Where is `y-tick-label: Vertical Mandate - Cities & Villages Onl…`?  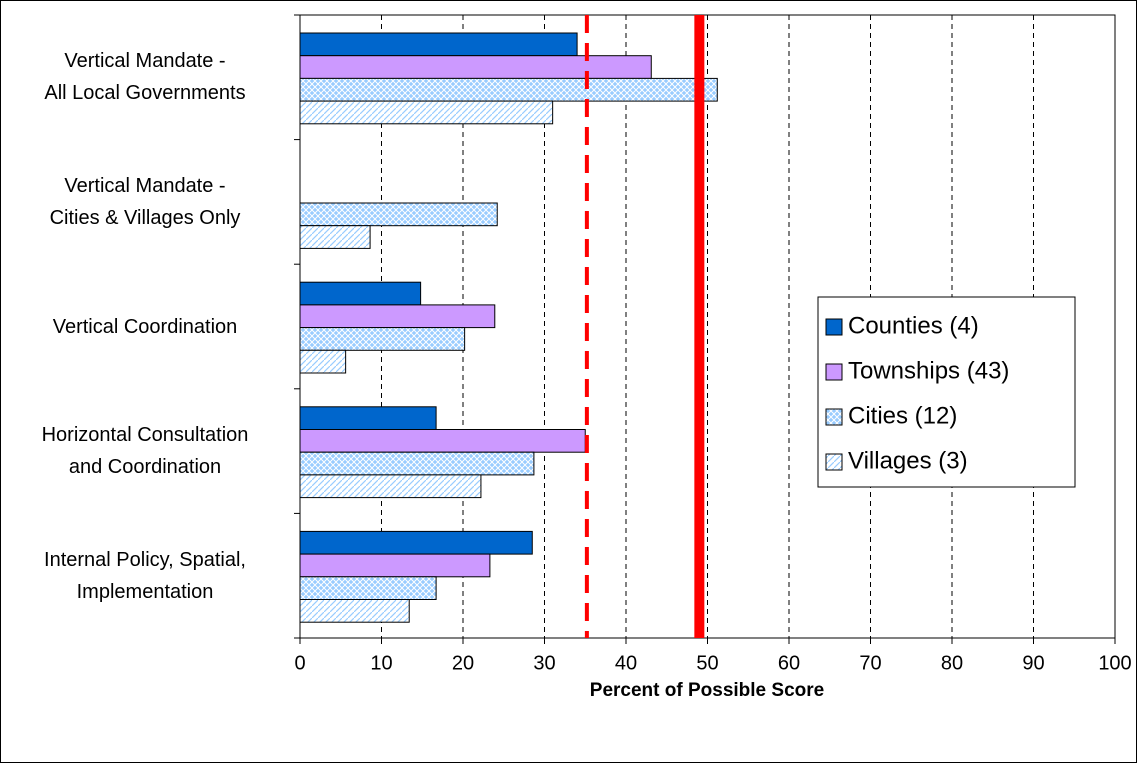 y-tick-label: Vertical Mandate - Cities & Villages Onl… is located at coordinates (145, 201).